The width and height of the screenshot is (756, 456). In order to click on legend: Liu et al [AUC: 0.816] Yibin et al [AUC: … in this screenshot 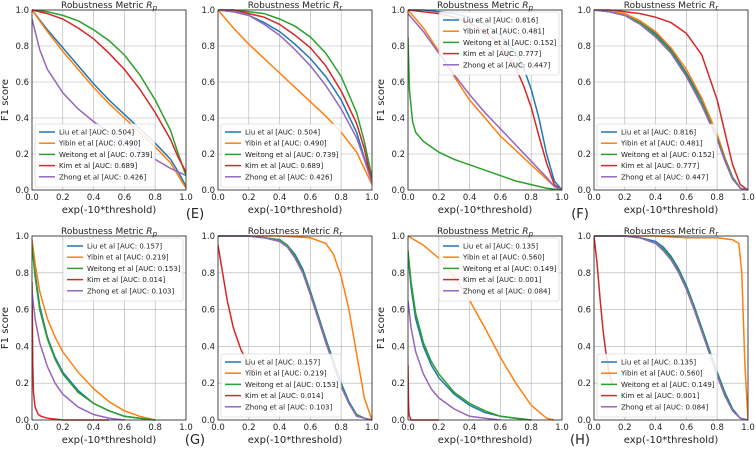, I will do `click(499, 43)`.